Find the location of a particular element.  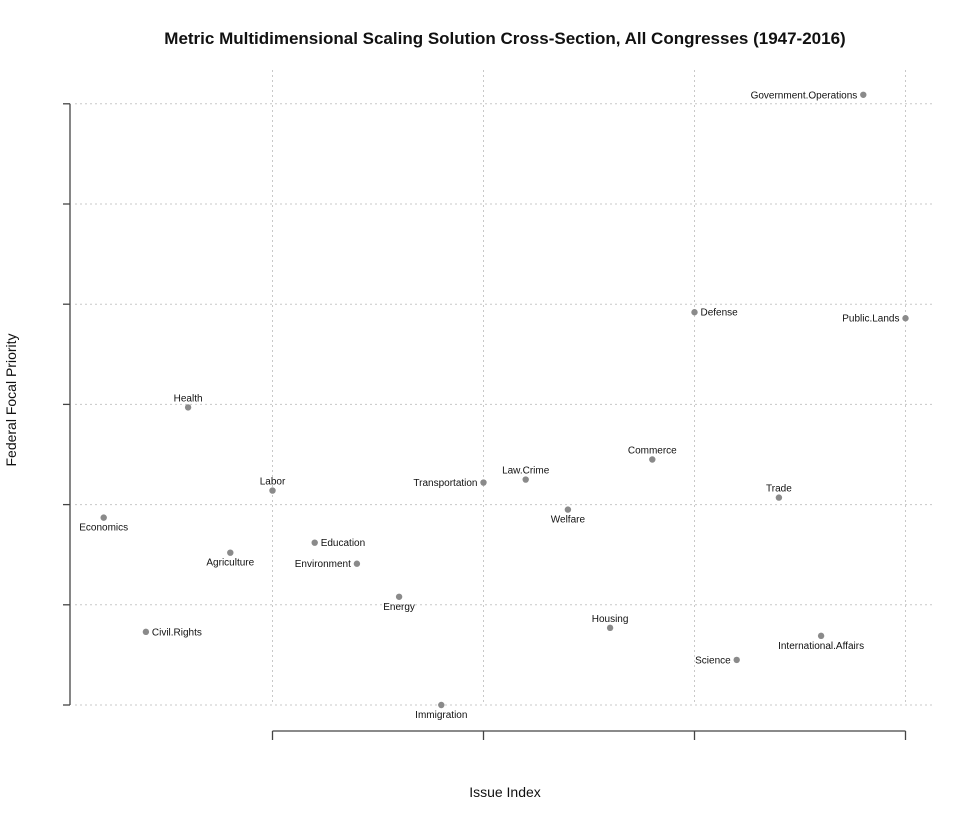

point-label: Welfare is located at coordinates (568, 520).